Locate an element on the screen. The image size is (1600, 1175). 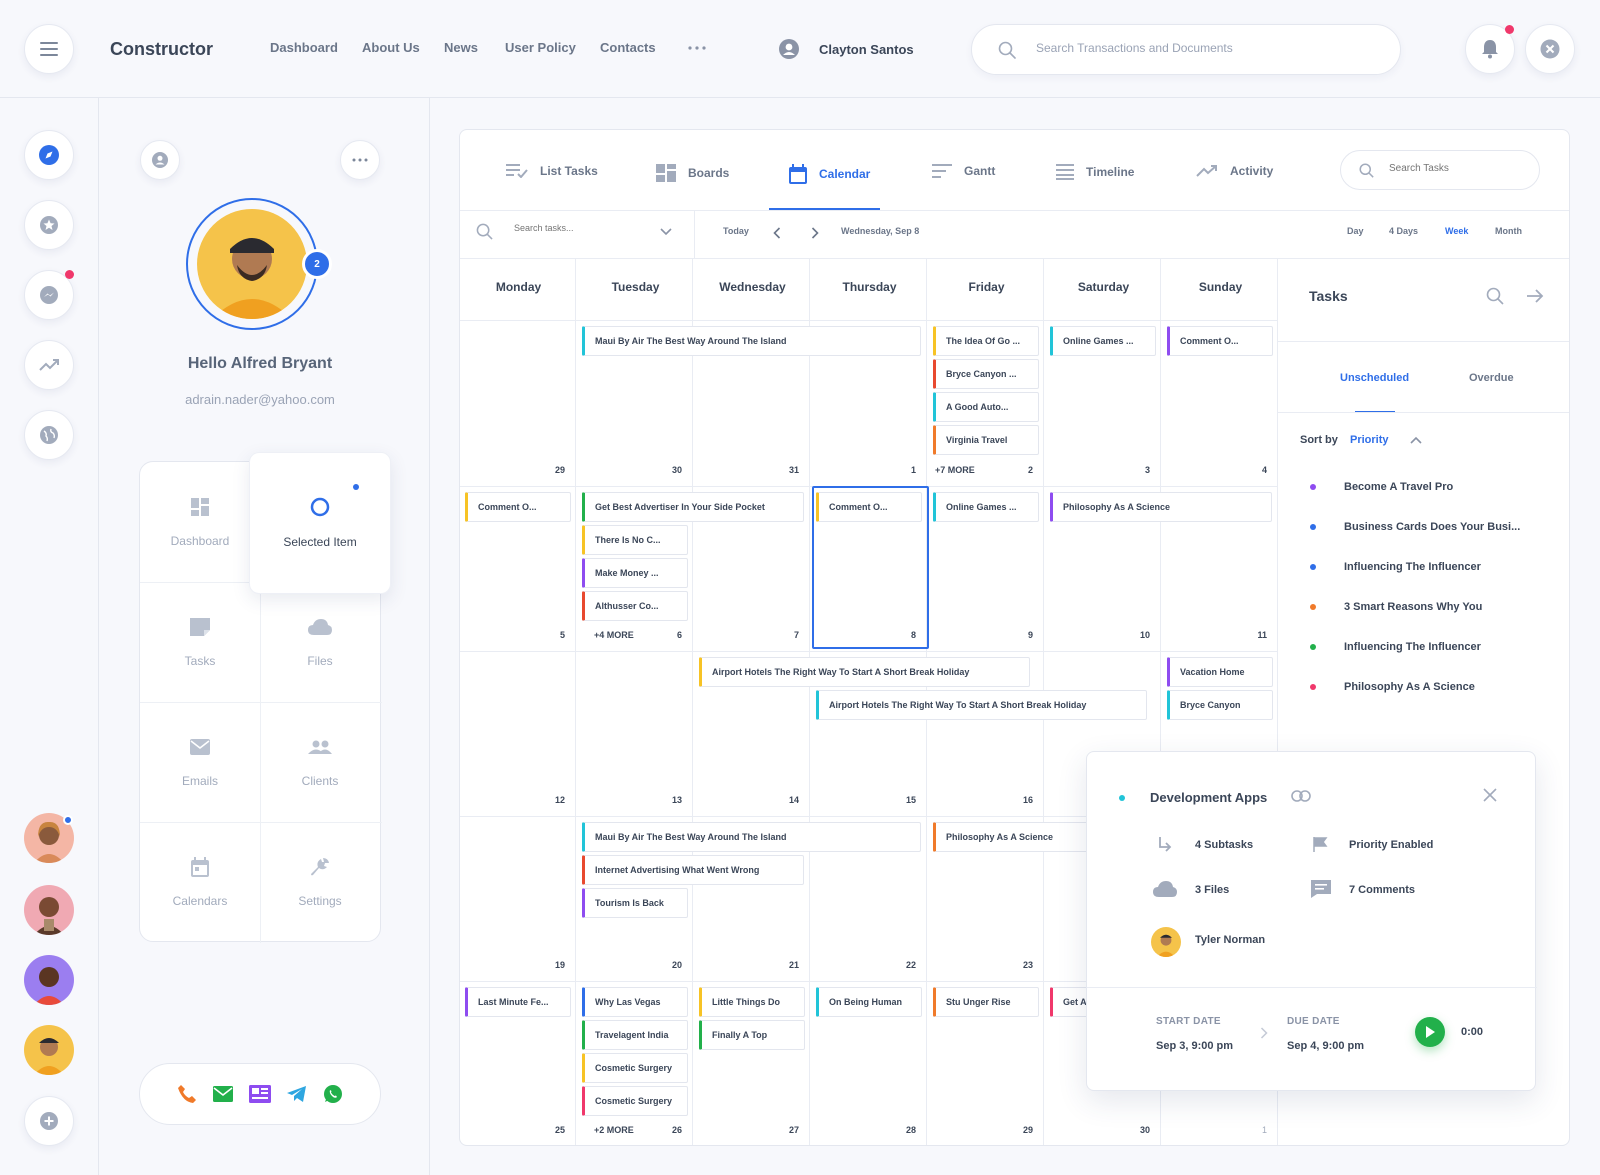
phone-icon is located at coordinates (187, 1094).